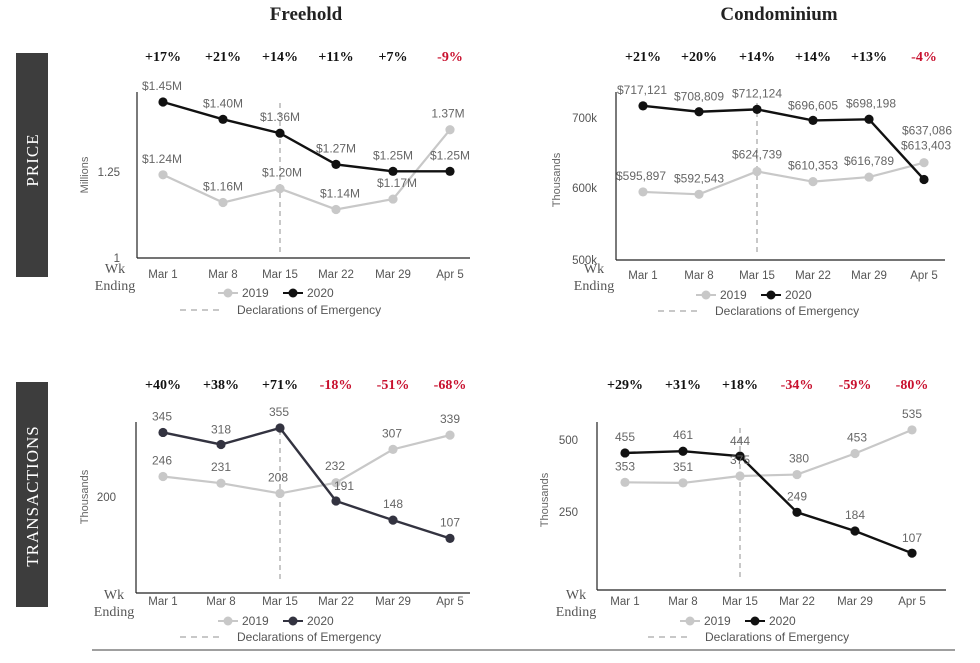  Describe the element at coordinates (924, 276) in the screenshot. I see `chart-2-x-tick: Apr 5` at that location.